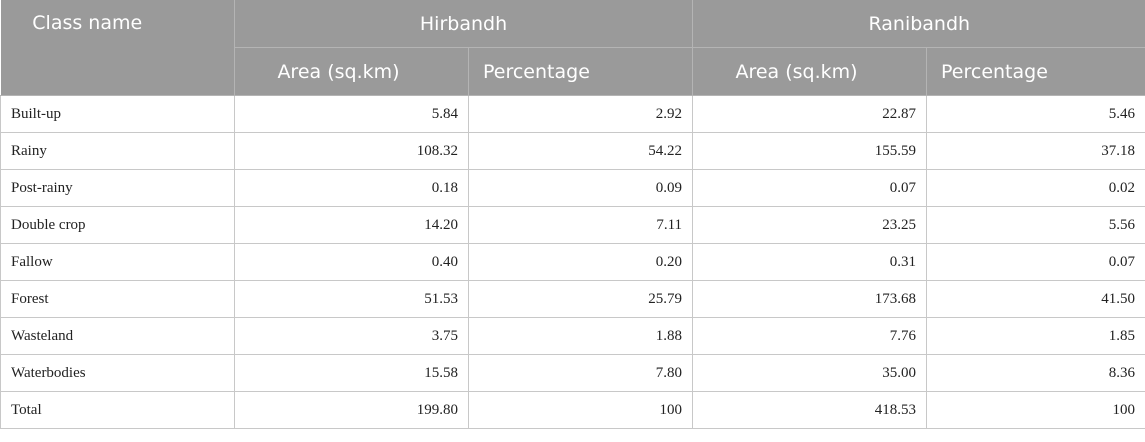 This screenshot has width=1145, height=442. I want to click on cell-hirbandh-area: 5.84, so click(351, 114).